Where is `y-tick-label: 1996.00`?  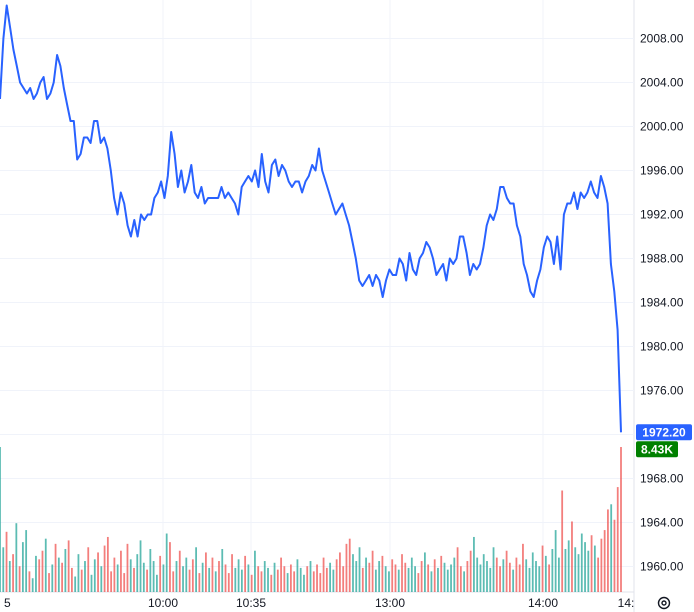 y-tick-label: 1996.00 is located at coordinates (662, 171).